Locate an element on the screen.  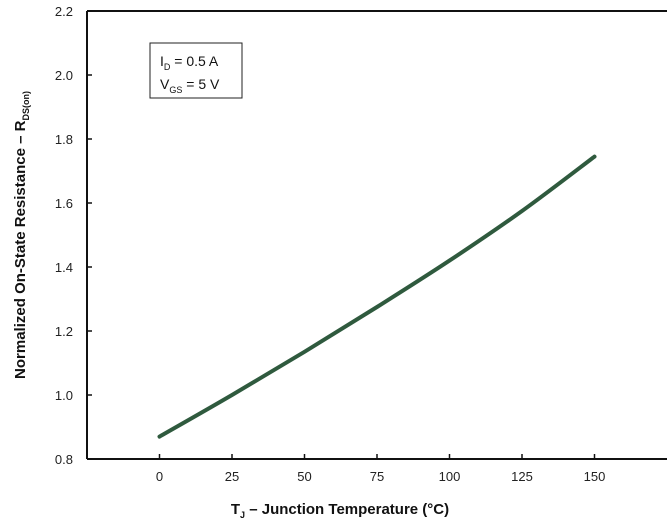
x-tick-label: 75 is located at coordinates (377, 476).